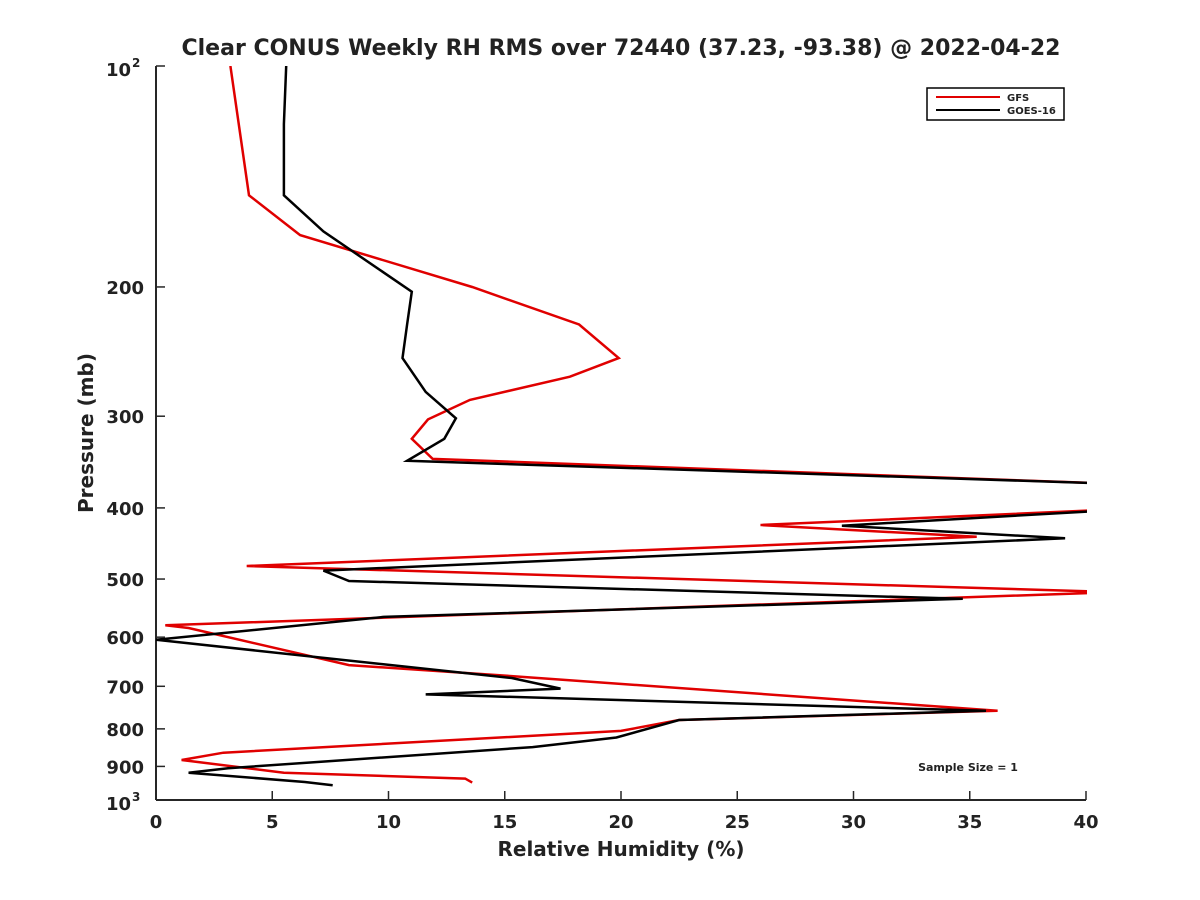 The height and width of the screenshot is (900, 1200). Describe the element at coordinates (388, 822) in the screenshot. I see `x-tick-label: 10` at that location.